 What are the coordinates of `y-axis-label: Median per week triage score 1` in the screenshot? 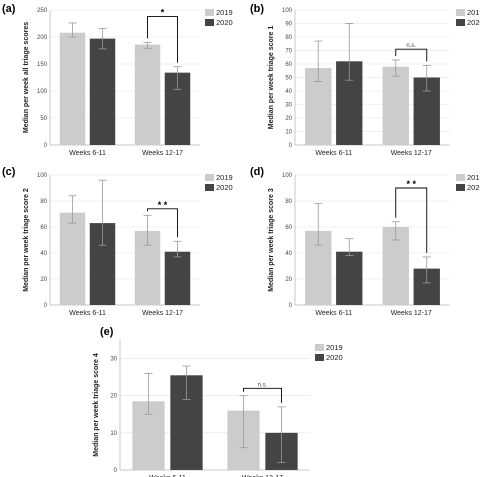 It's located at (271, 78).